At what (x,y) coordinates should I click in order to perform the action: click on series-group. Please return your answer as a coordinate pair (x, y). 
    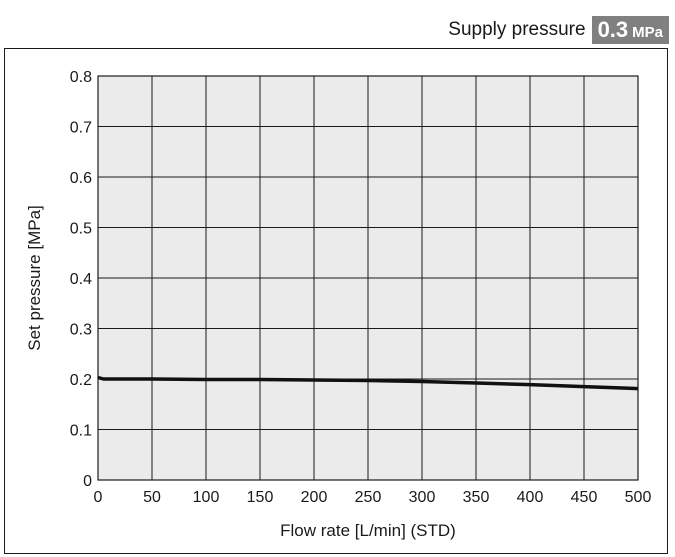
    Looking at the image, I should click on (368, 383).